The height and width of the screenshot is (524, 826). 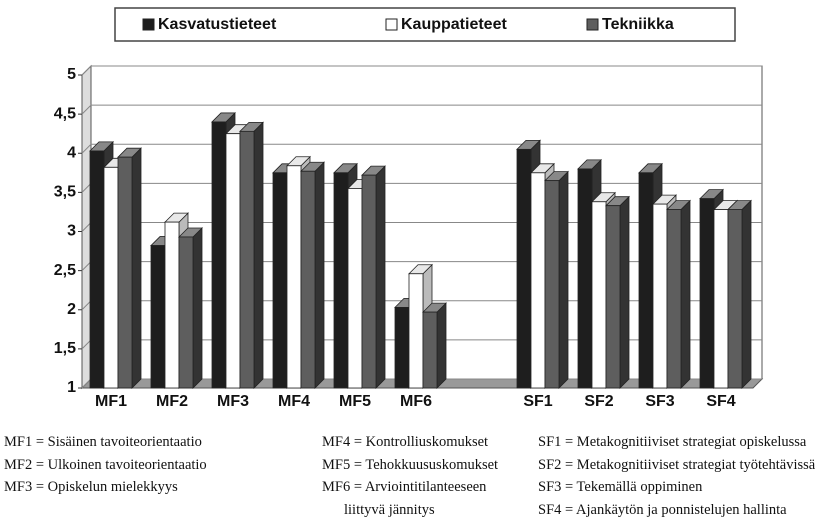 What do you see at coordinates (410, 464) in the screenshot?
I see `note: MF5 = Tehokkuususkomukset` at bounding box center [410, 464].